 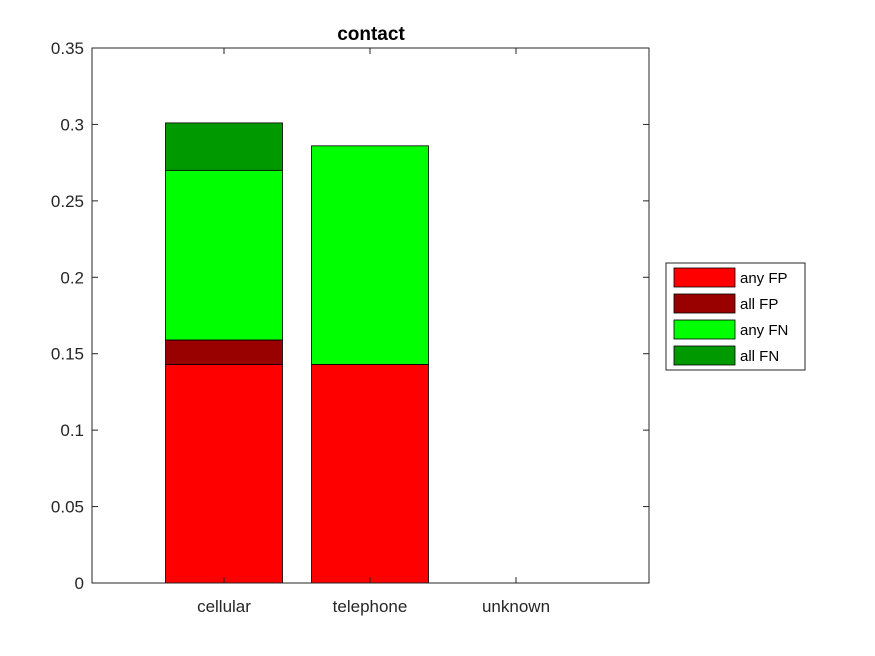 What do you see at coordinates (224, 255) in the screenshot?
I see `bar-cellular-any-fn` at bounding box center [224, 255].